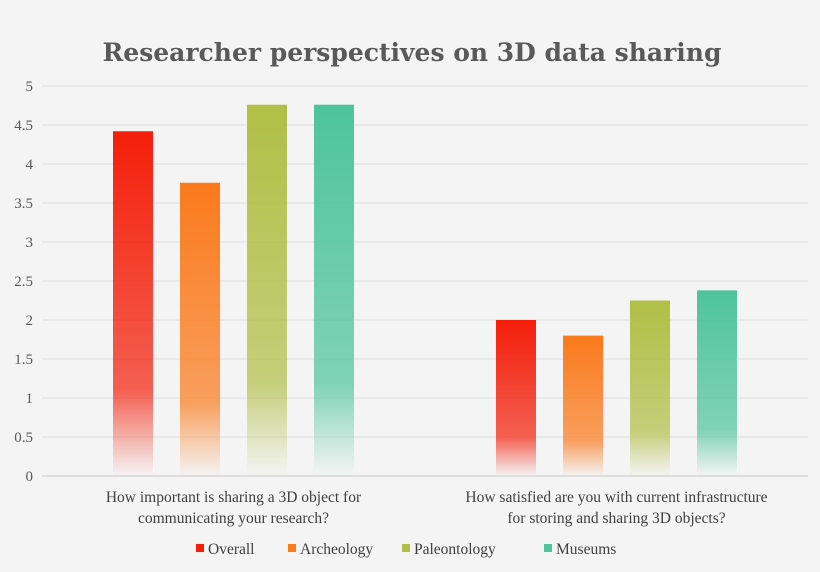 The width and height of the screenshot is (820, 572). Describe the element at coordinates (336, 549) in the screenshot. I see `legend-label-archeology: Archeology` at that location.